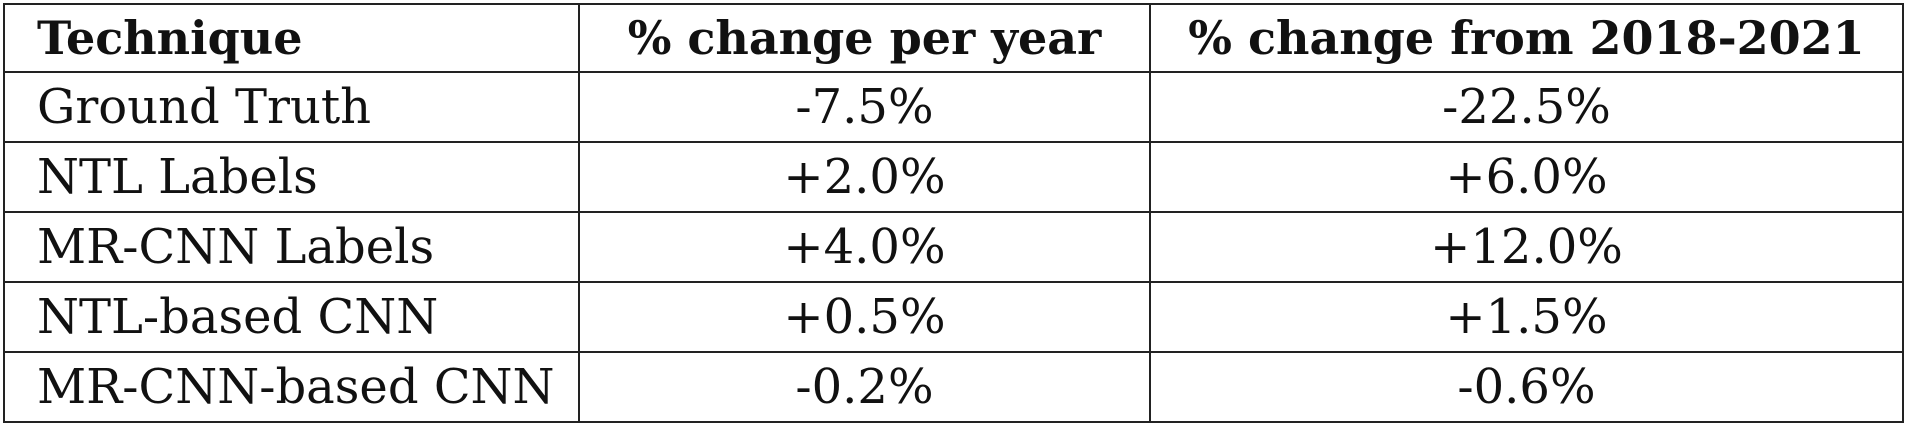 The height and width of the screenshot is (425, 1905). Describe the element at coordinates (1526, 247) in the screenshot. I see `total-change-cell: +12.0%` at that location.